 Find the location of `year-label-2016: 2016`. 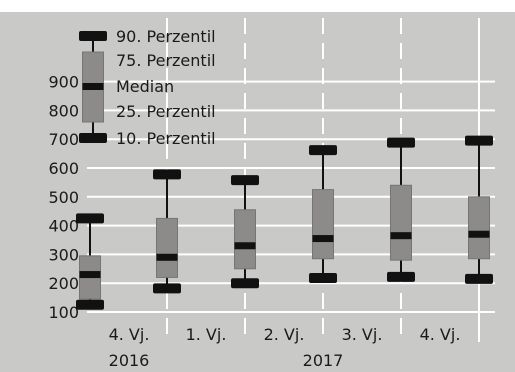

year-label-2016: 2016 is located at coordinates (129, 360).